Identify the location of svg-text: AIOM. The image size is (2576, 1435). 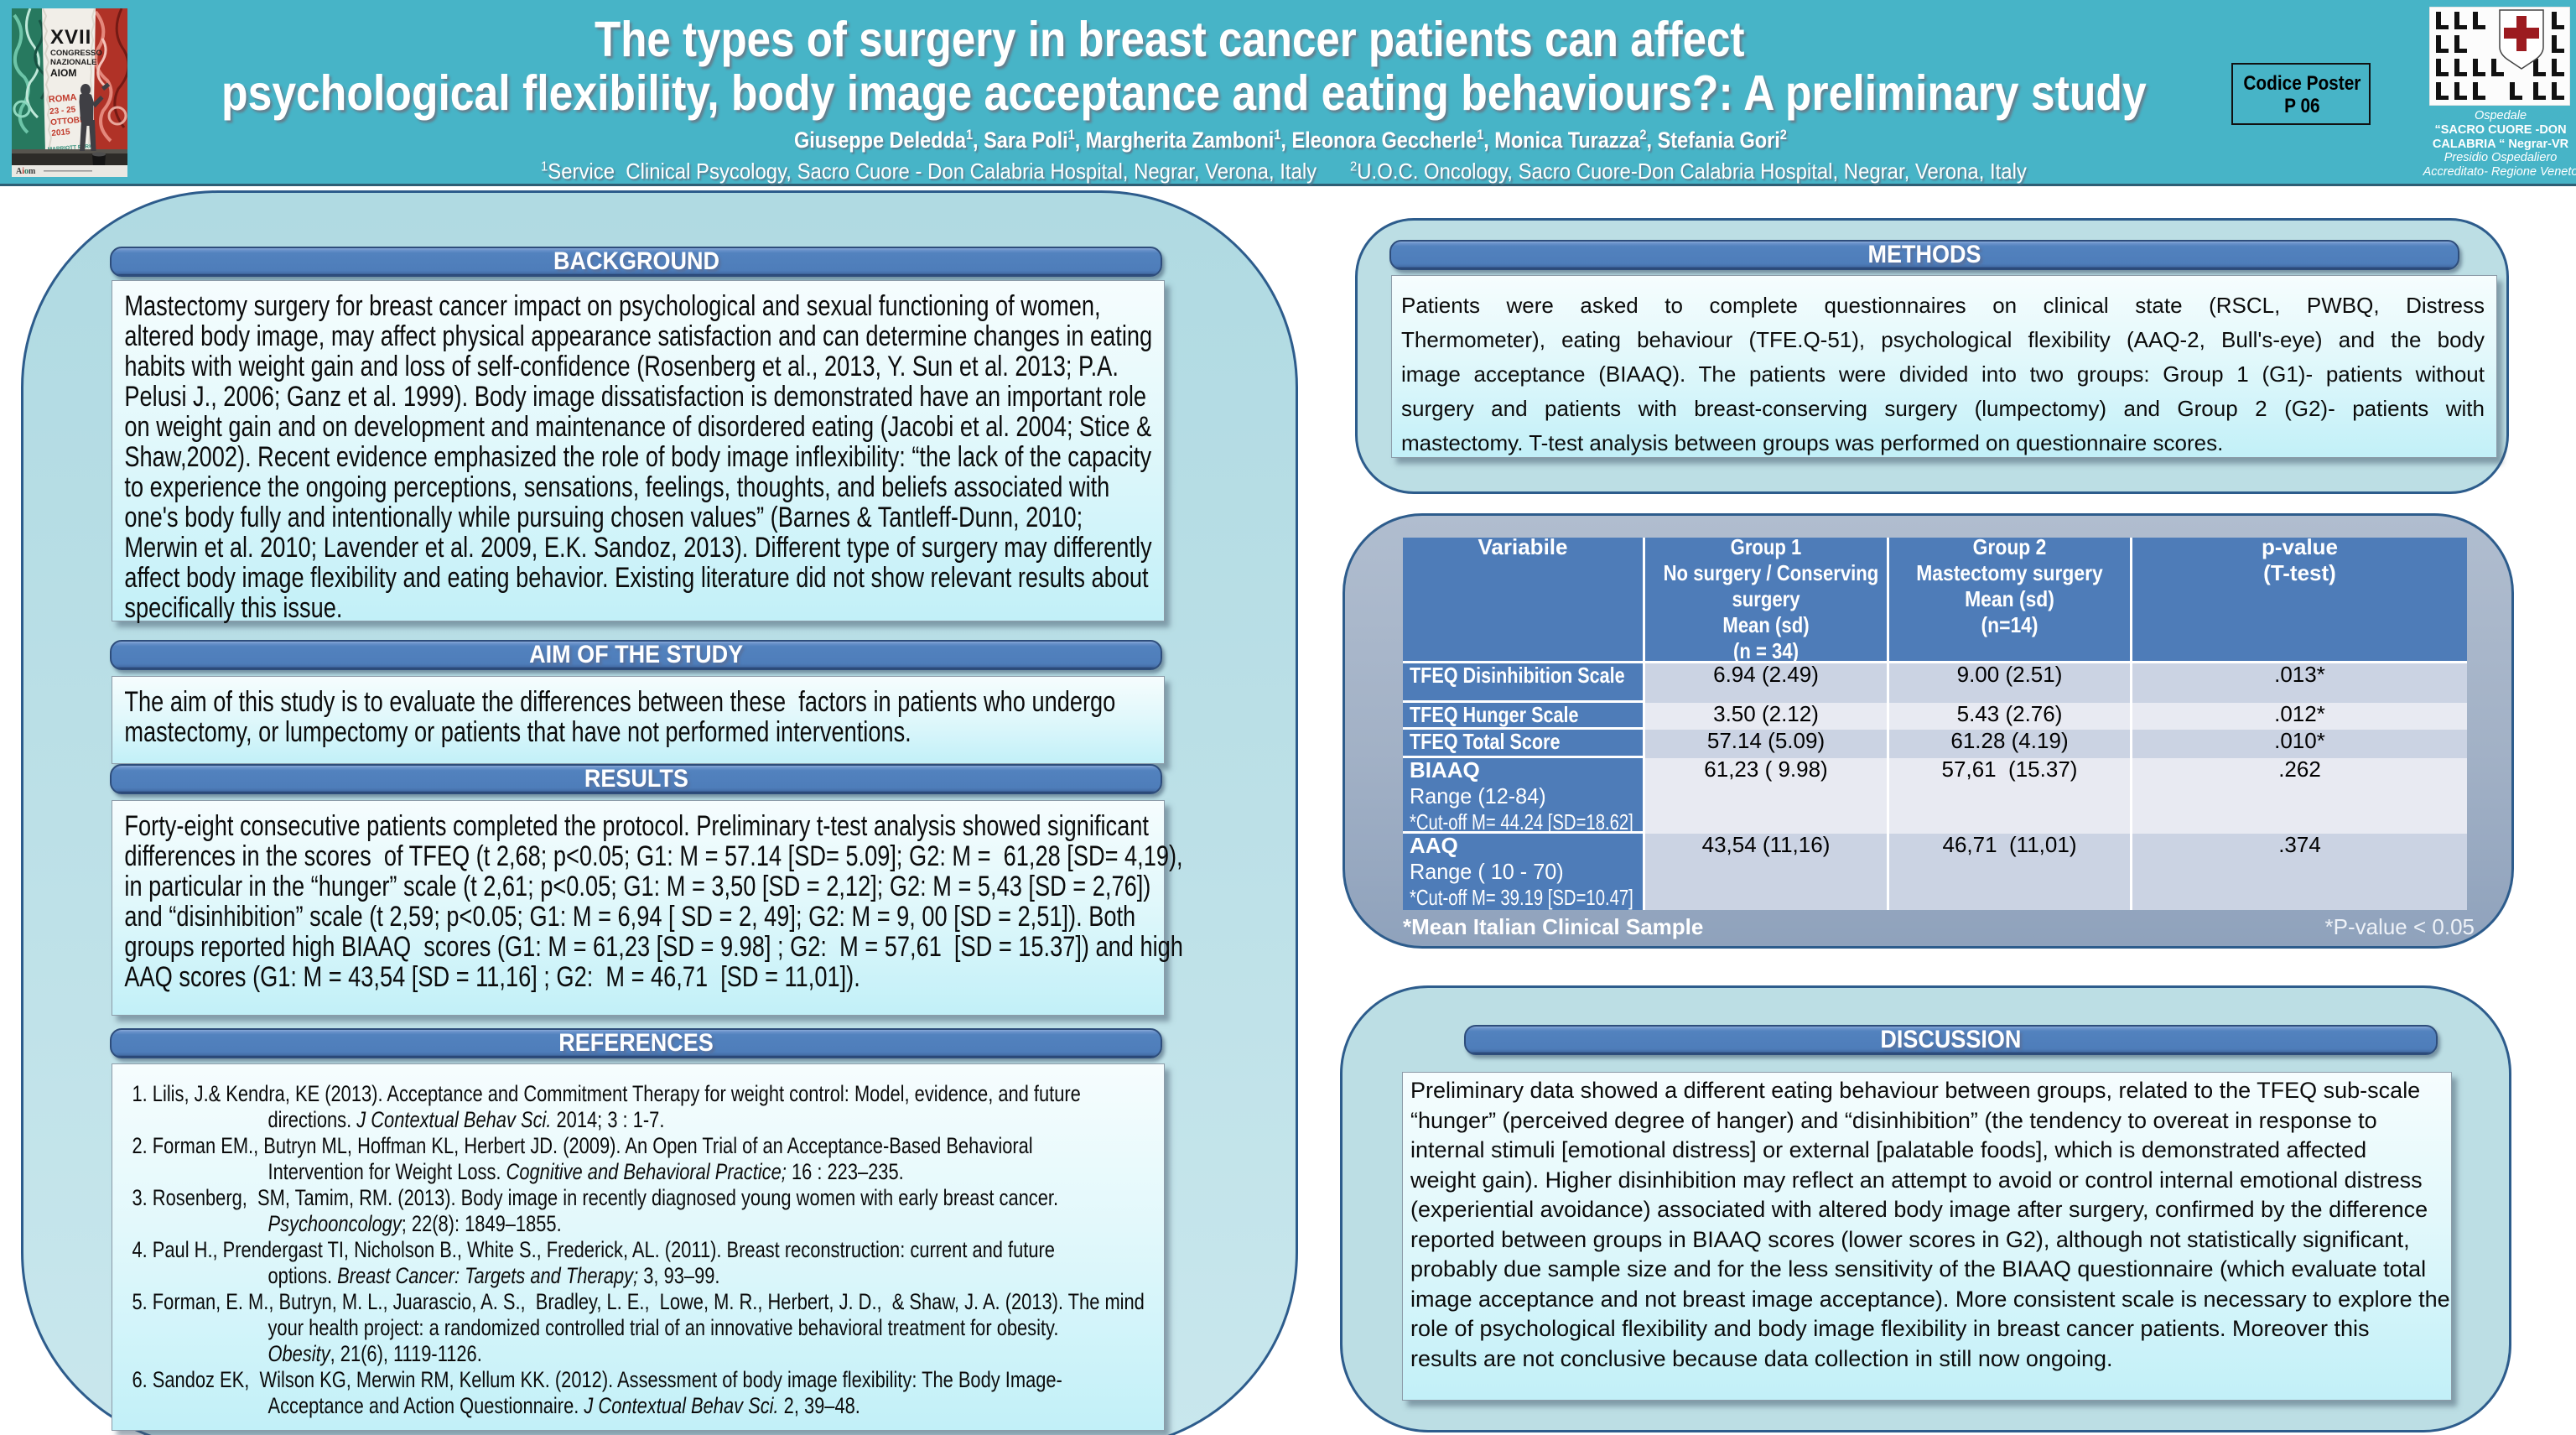
(63, 73).